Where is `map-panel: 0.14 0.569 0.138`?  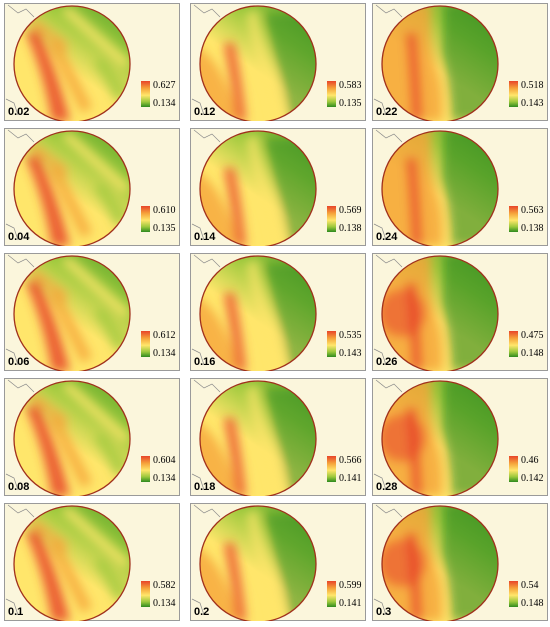
map-panel: 0.14 0.569 0.138 is located at coordinates (278, 187).